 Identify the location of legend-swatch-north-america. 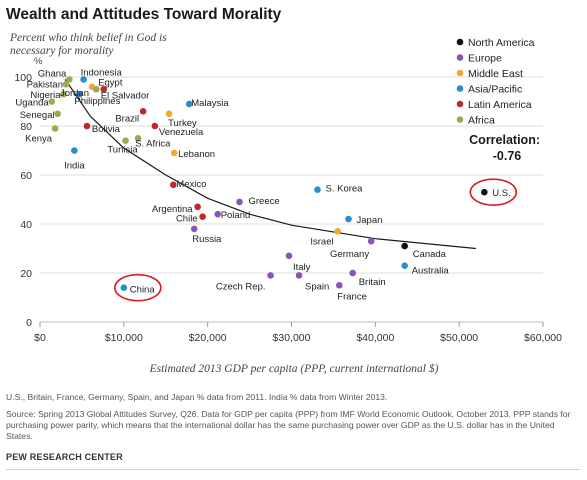
(460, 42).